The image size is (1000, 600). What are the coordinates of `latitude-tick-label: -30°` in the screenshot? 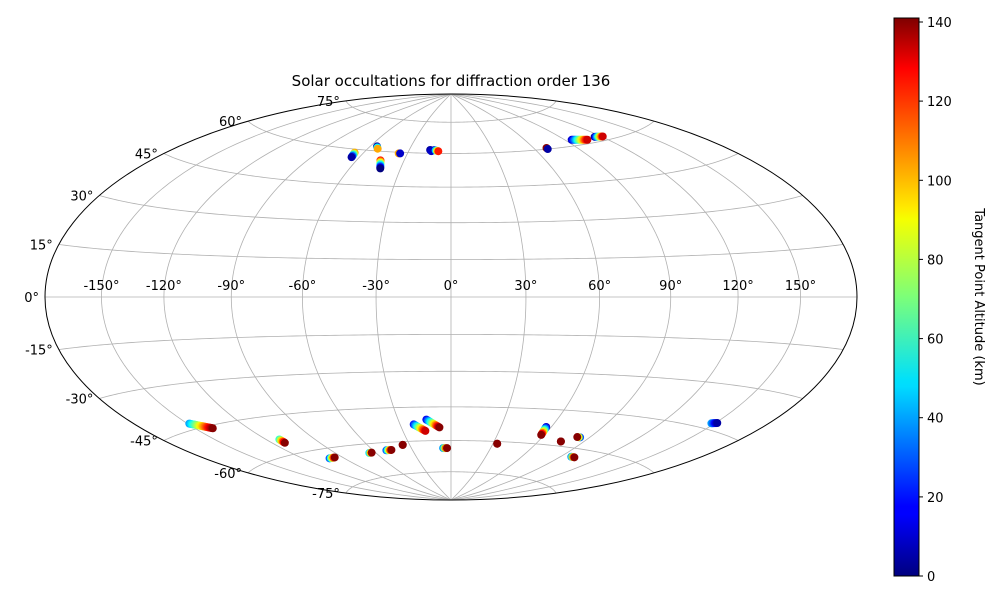 It's located at (80, 400).